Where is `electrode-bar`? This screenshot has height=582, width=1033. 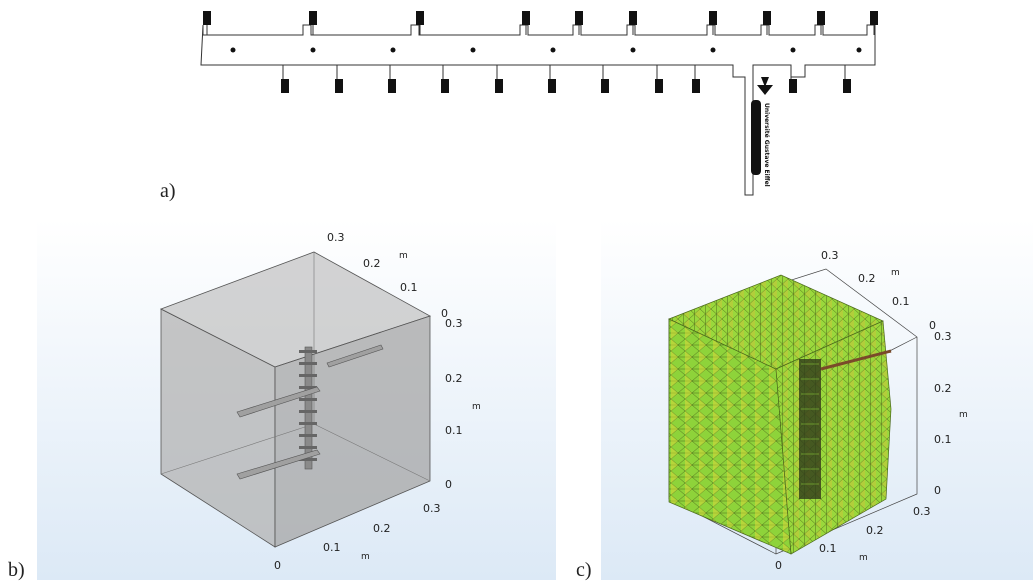 electrode-bar is located at coordinates (308, 408).